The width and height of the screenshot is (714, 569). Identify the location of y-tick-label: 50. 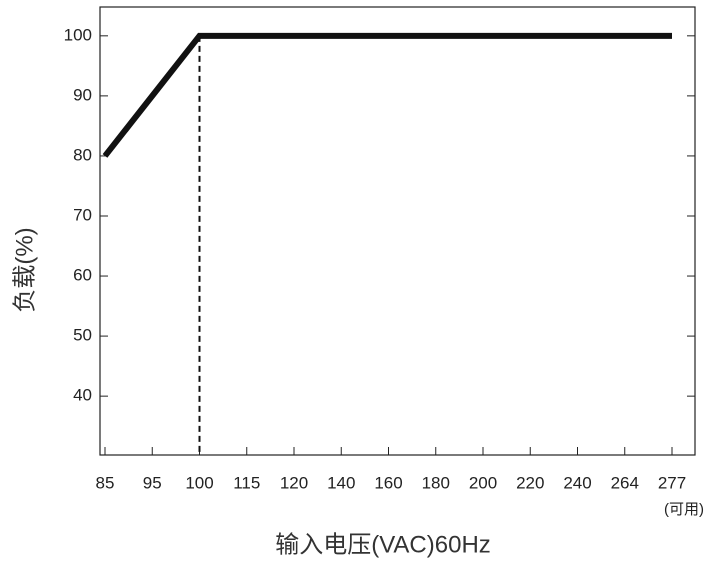
(82, 335).